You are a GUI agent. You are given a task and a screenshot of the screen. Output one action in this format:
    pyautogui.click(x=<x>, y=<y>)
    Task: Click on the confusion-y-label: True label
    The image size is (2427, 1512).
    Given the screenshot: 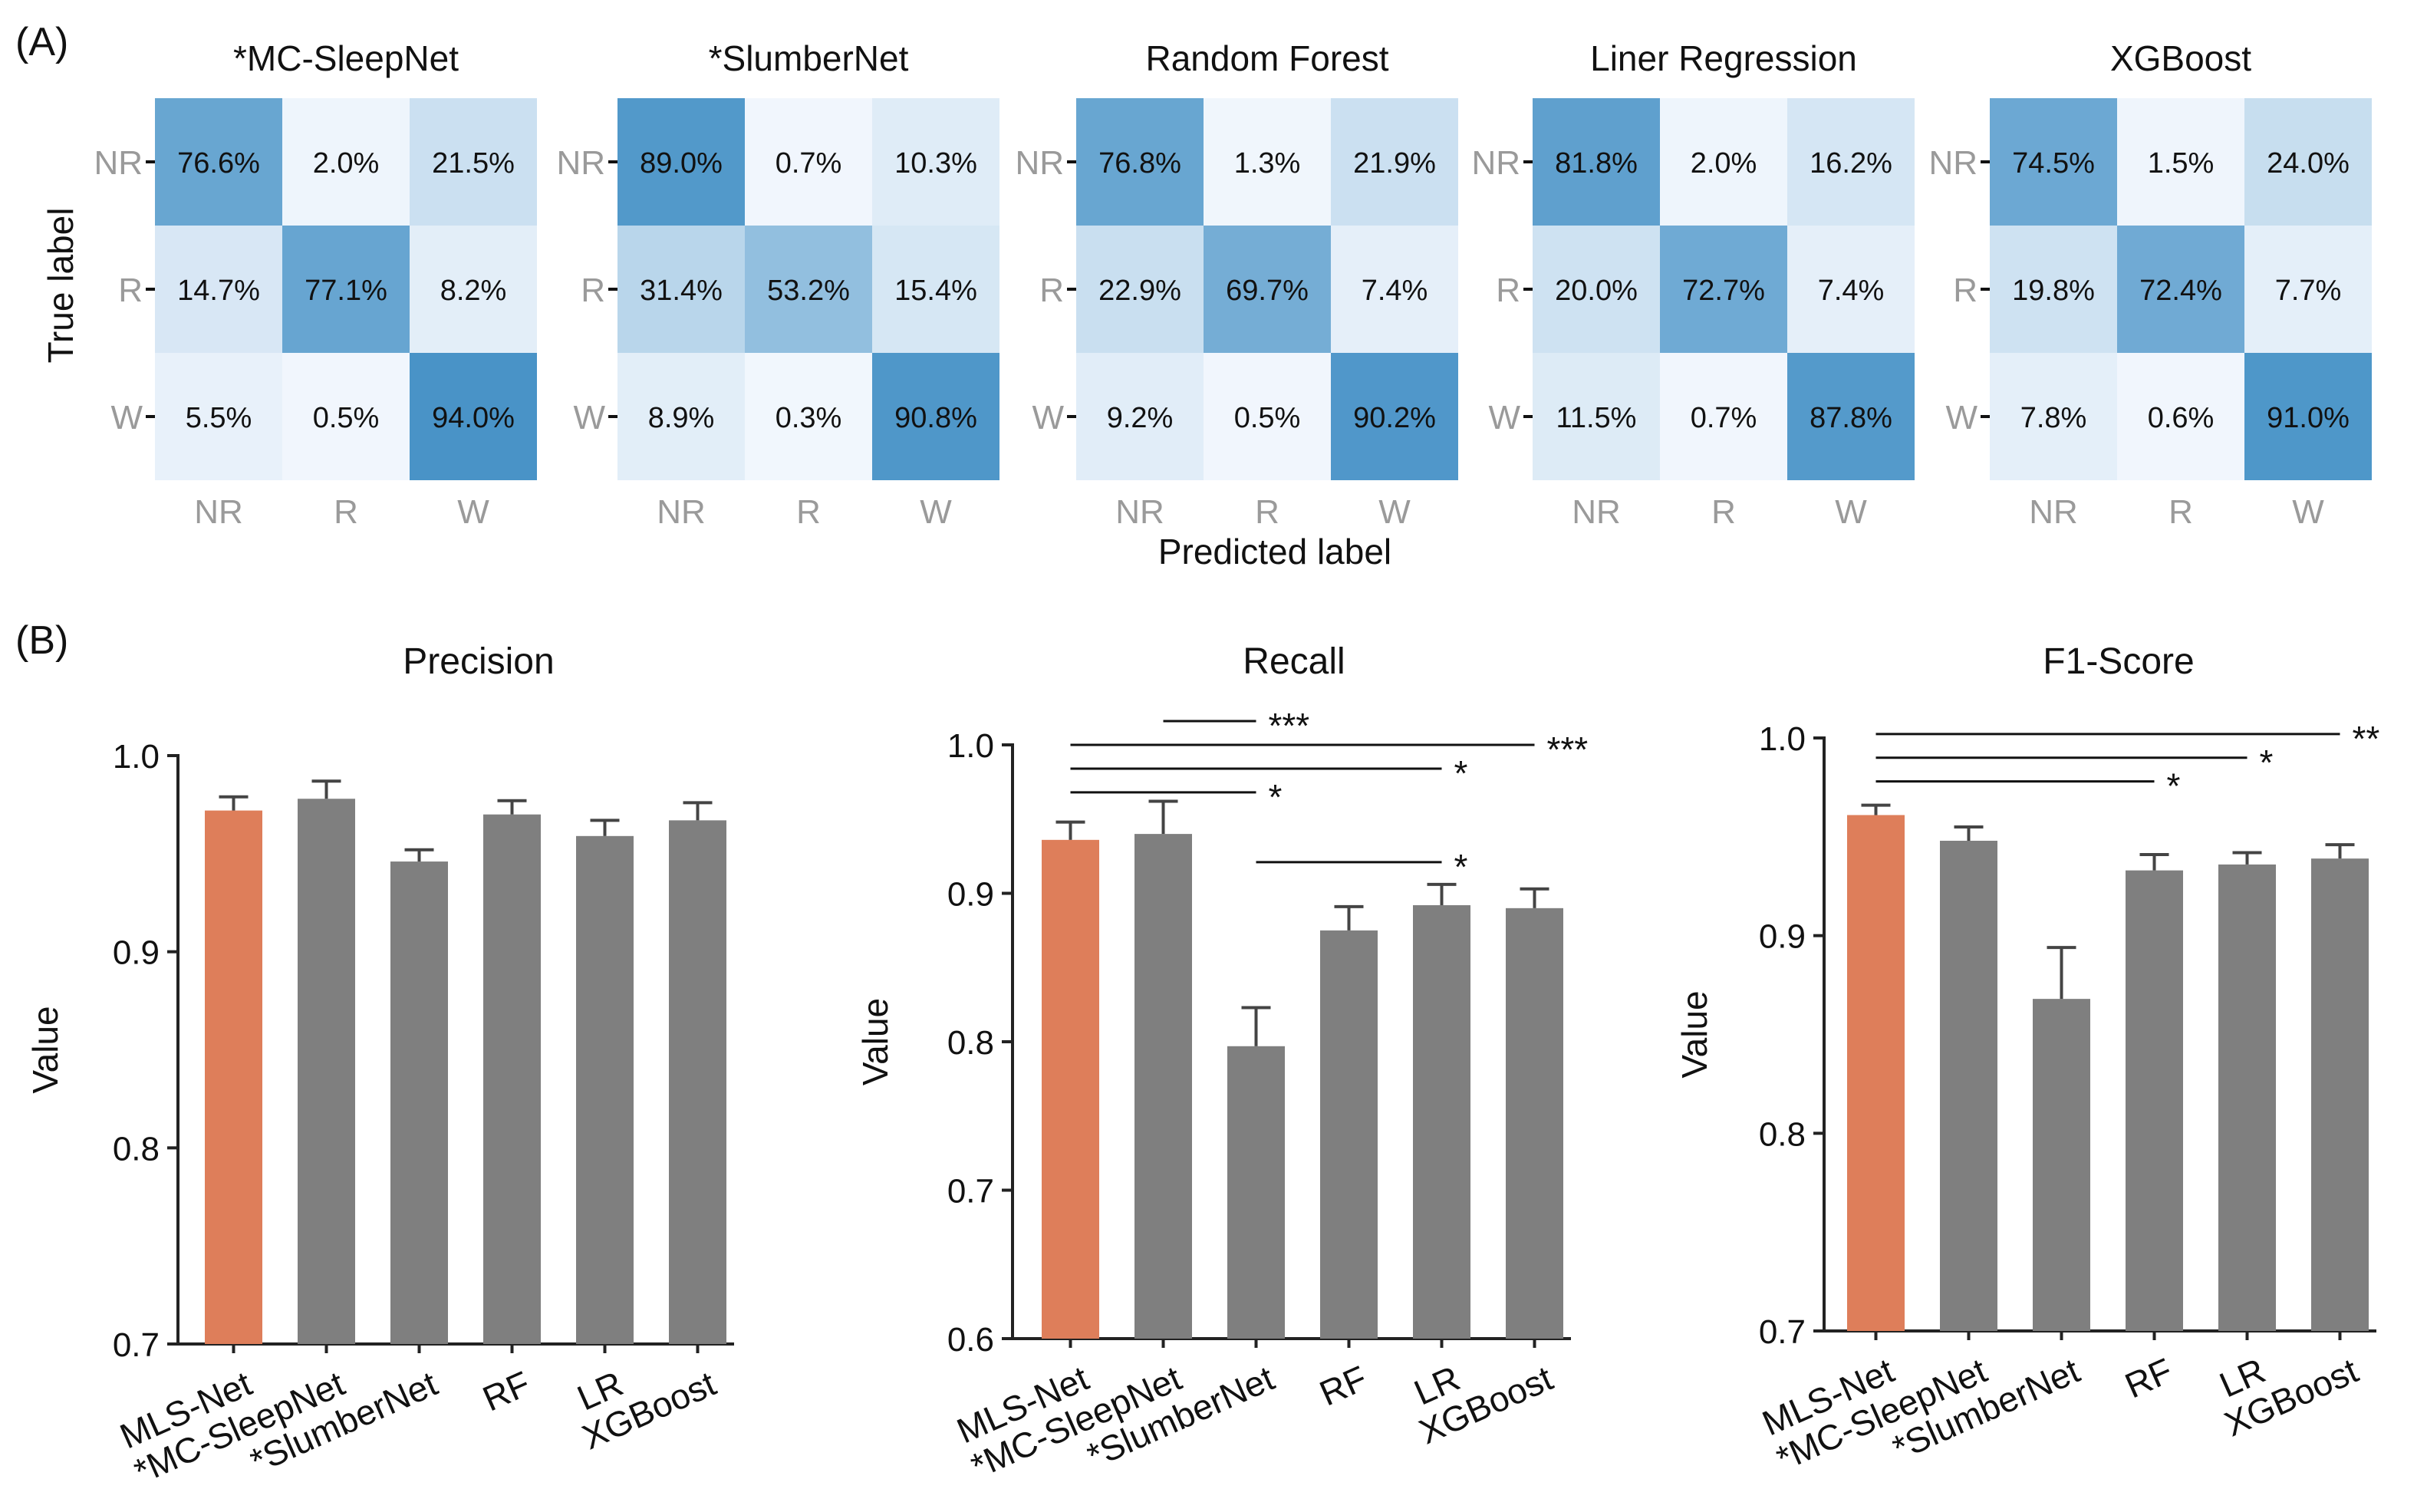 What is the action you would take?
    pyautogui.click(x=61, y=286)
    